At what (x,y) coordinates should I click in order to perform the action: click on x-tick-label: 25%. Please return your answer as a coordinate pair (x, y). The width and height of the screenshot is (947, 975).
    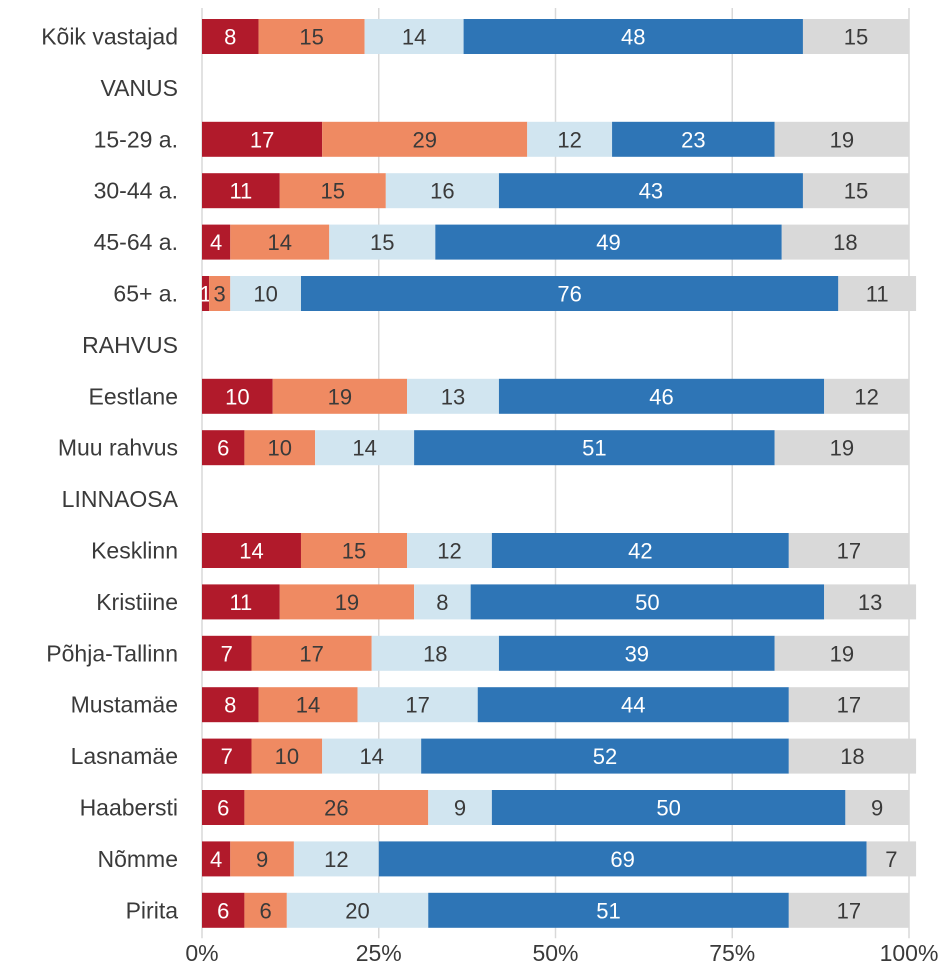
    Looking at the image, I should click on (379, 953).